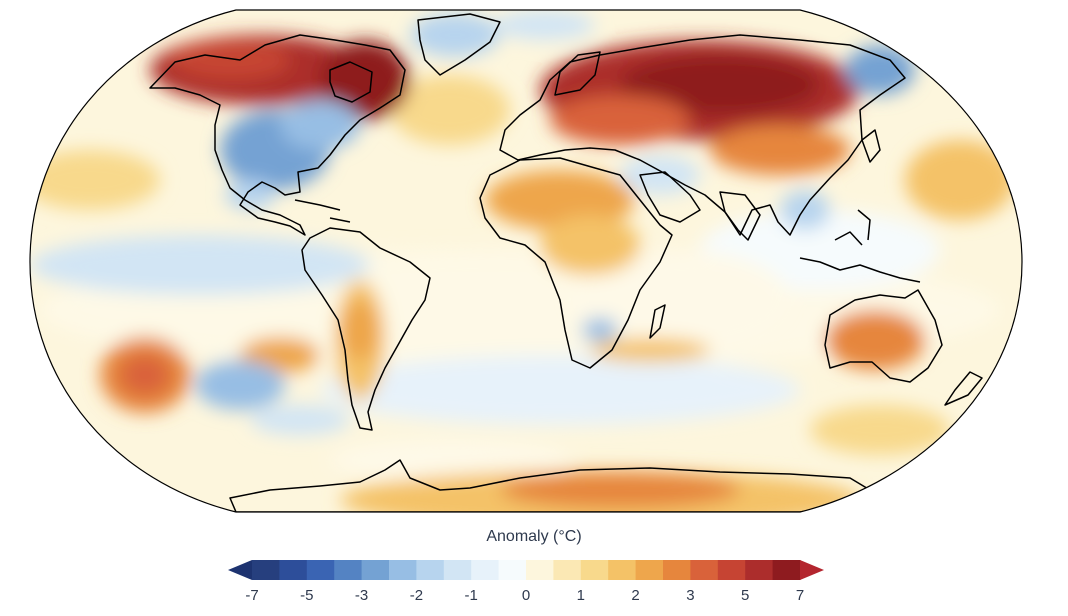 Image resolution: width=1068 pixels, height=616 pixels. Describe the element at coordinates (251, 595) in the screenshot. I see `legend-tick-label: -7` at that location.